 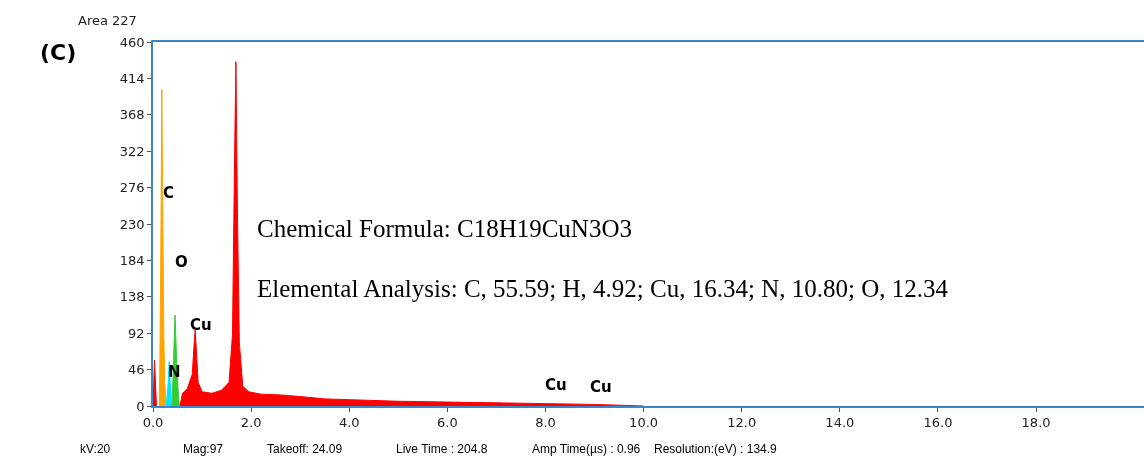 I want to click on text: (C), so click(x=58, y=52).